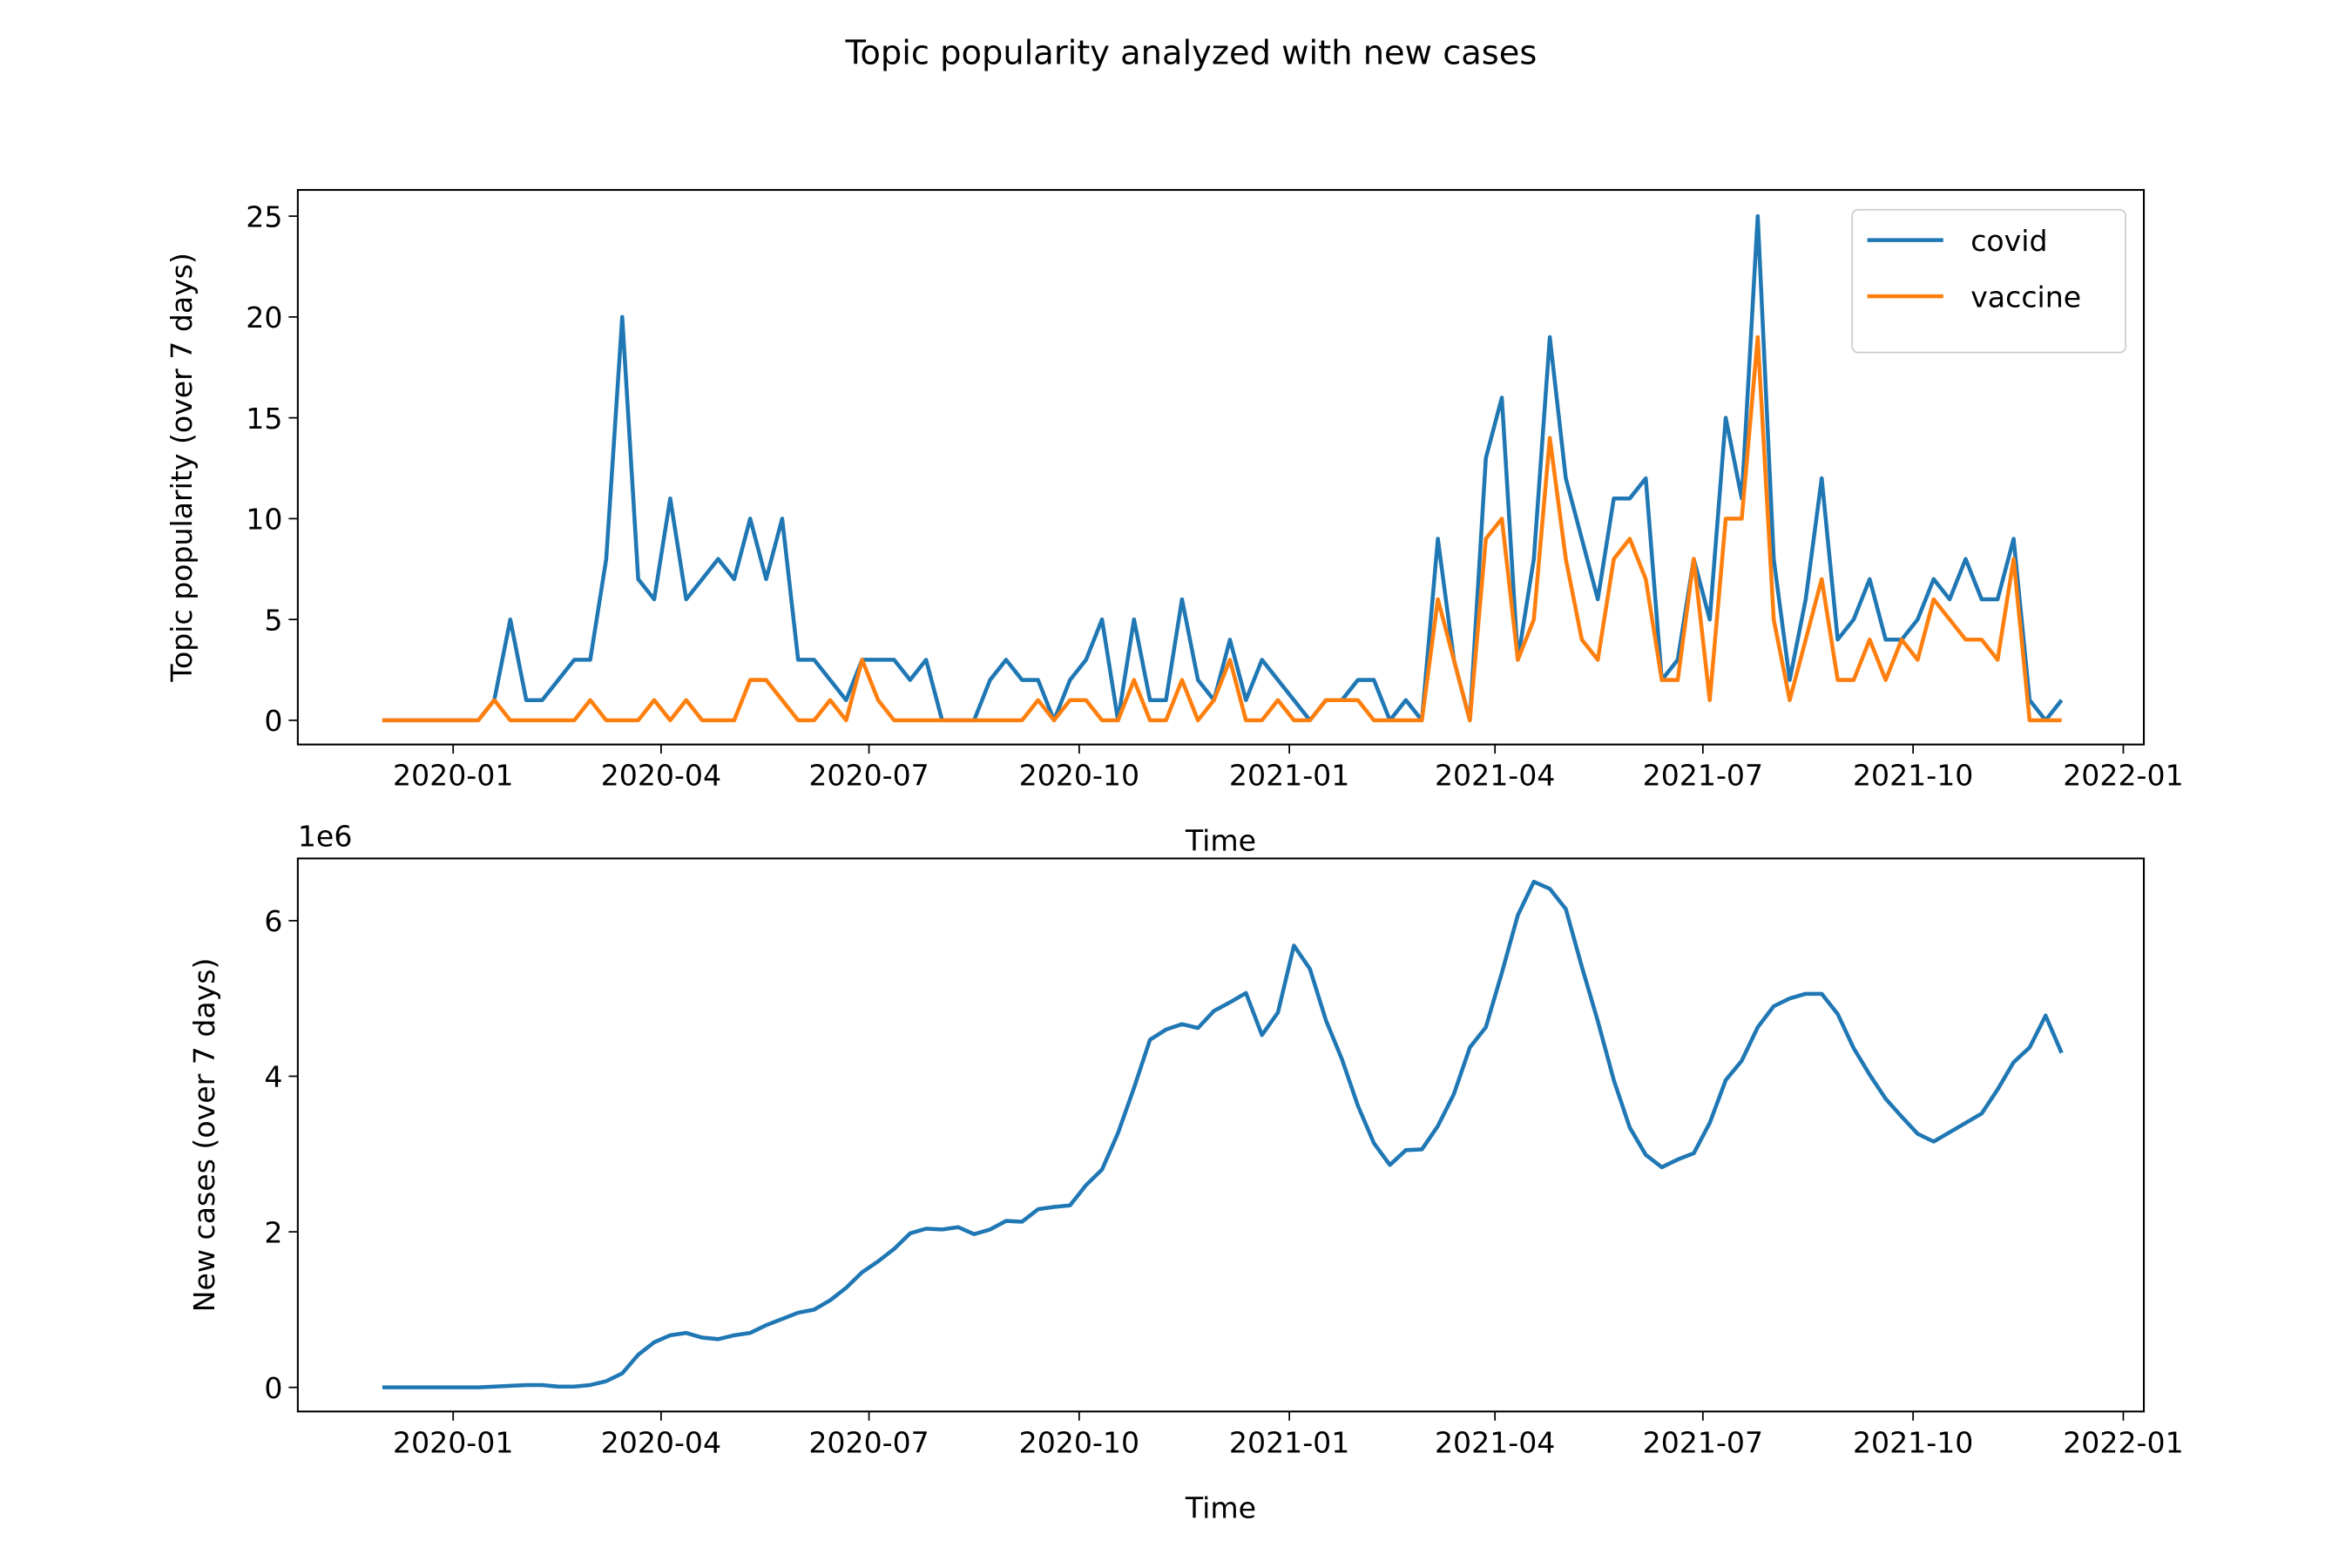  Describe the element at coordinates (273, 1232) in the screenshot. I see `y-tick-label: 2` at that location.